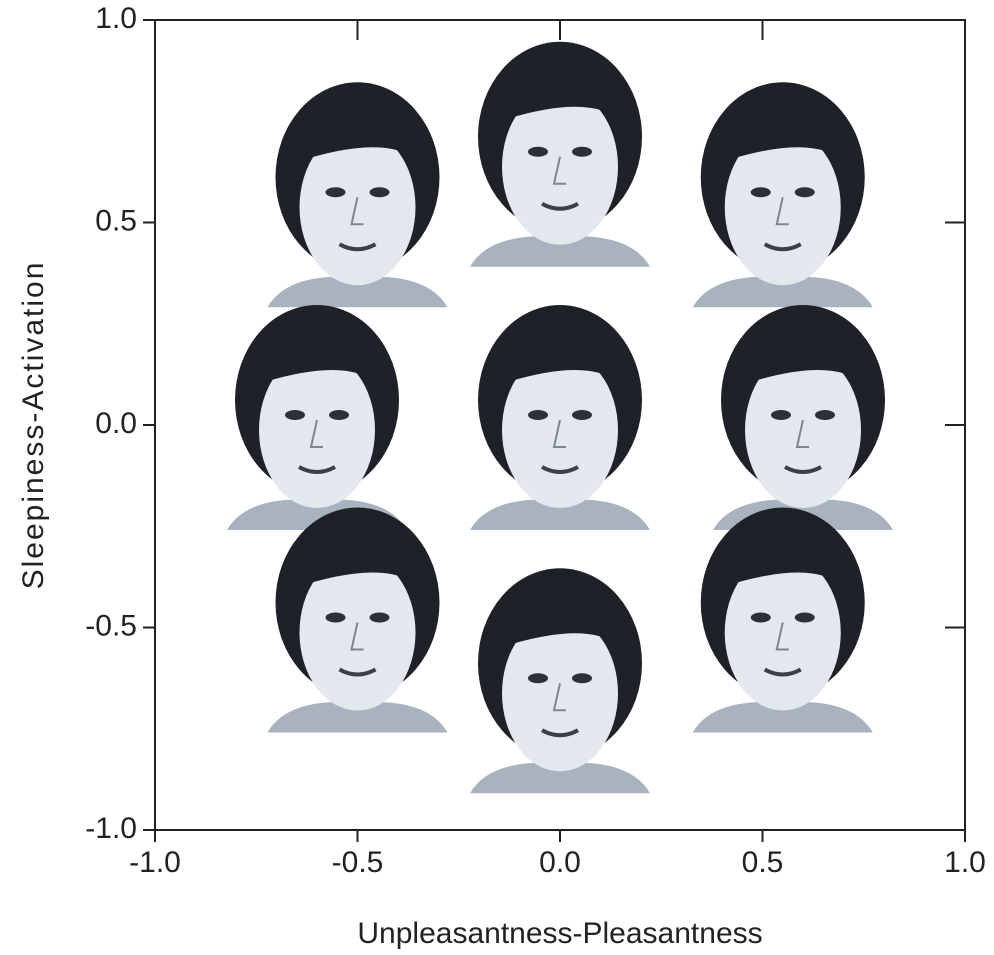 The height and width of the screenshot is (955, 994). Describe the element at coordinates (358, 862) in the screenshot. I see `x-tick-label: -0.5` at that location.